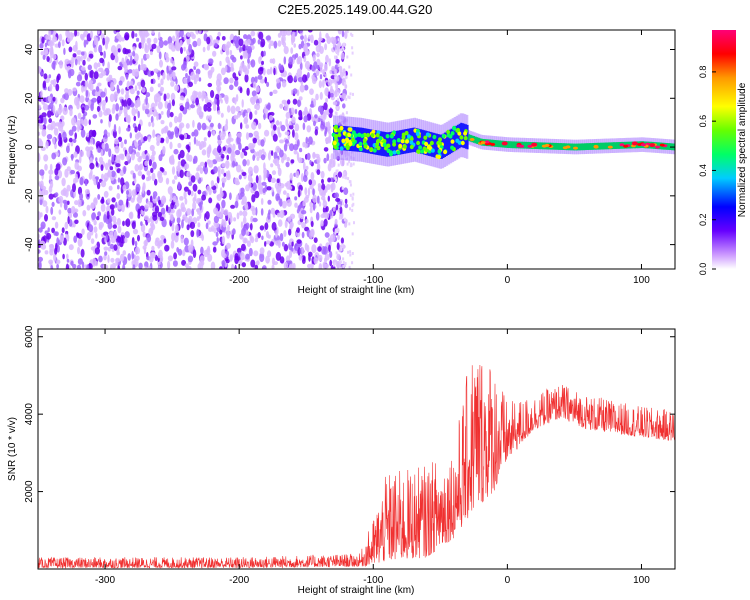 Image resolution: width=750 pixels, height=600 pixels. What do you see at coordinates (239, 280) in the screenshot?
I see `x-tick-label: -200` at bounding box center [239, 280].